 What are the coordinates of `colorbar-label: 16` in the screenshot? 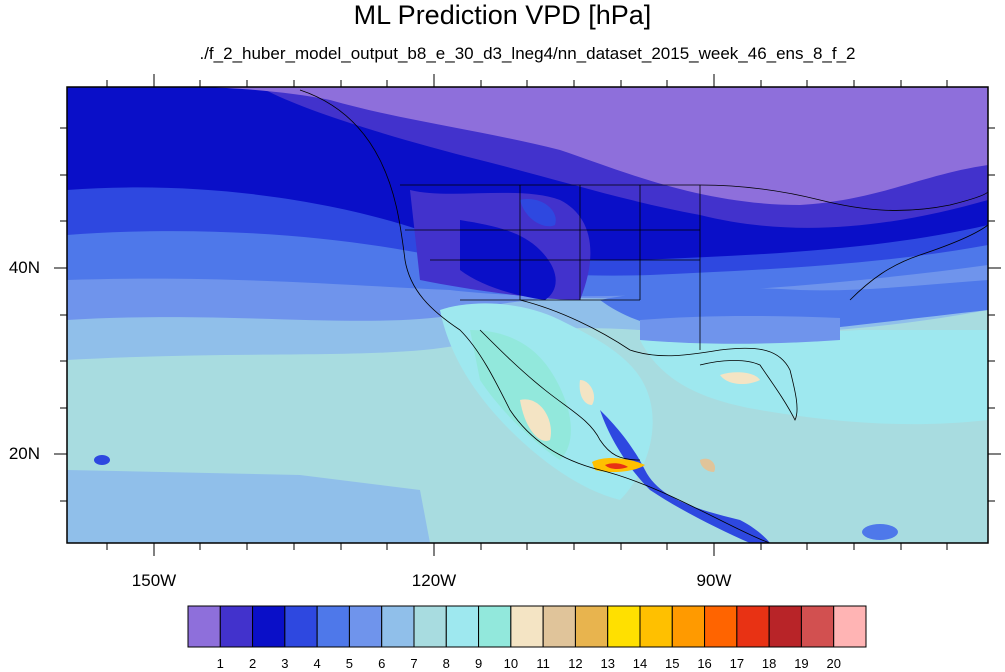 It's located at (704, 663).